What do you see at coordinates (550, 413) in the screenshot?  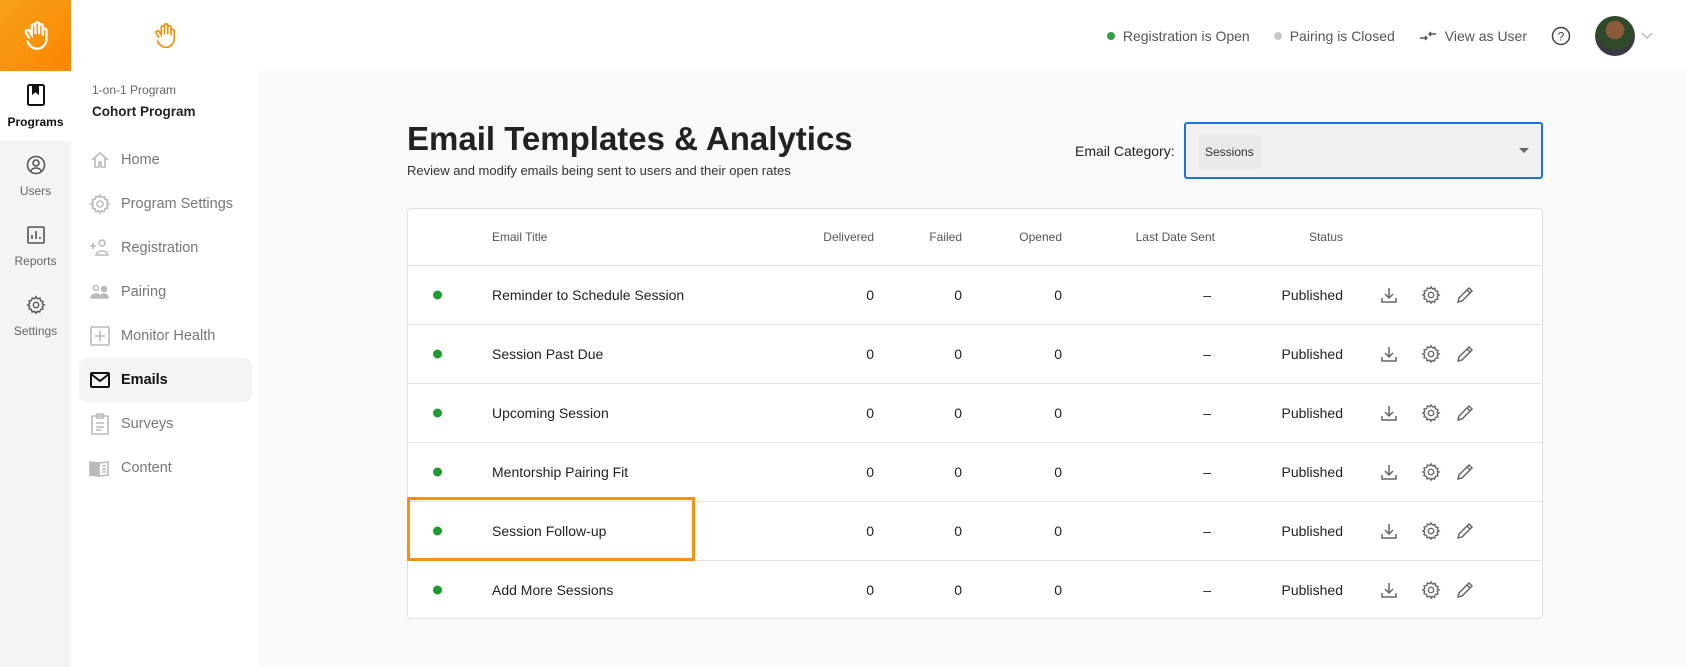 I see `email-title: Upcoming Session` at bounding box center [550, 413].